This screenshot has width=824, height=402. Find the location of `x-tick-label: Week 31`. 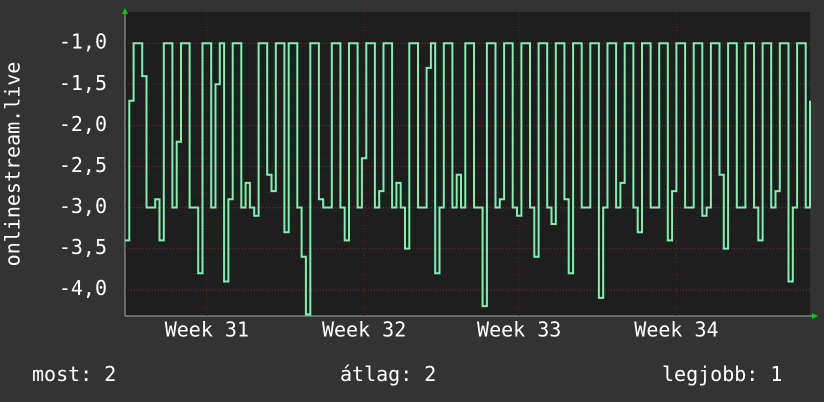

x-tick-label: Week 31 is located at coordinates (207, 330).